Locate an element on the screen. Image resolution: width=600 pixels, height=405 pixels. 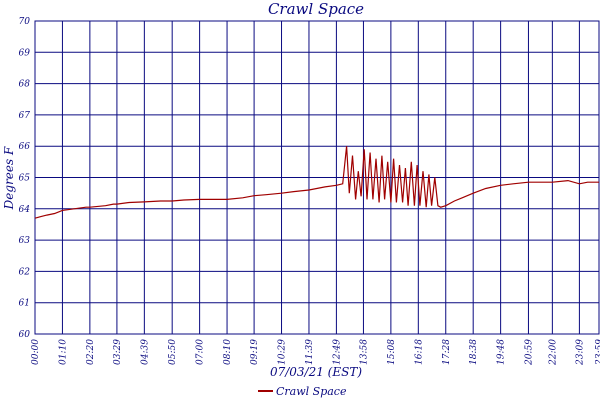
legend: Crawl Space is located at coordinates (302, 391).